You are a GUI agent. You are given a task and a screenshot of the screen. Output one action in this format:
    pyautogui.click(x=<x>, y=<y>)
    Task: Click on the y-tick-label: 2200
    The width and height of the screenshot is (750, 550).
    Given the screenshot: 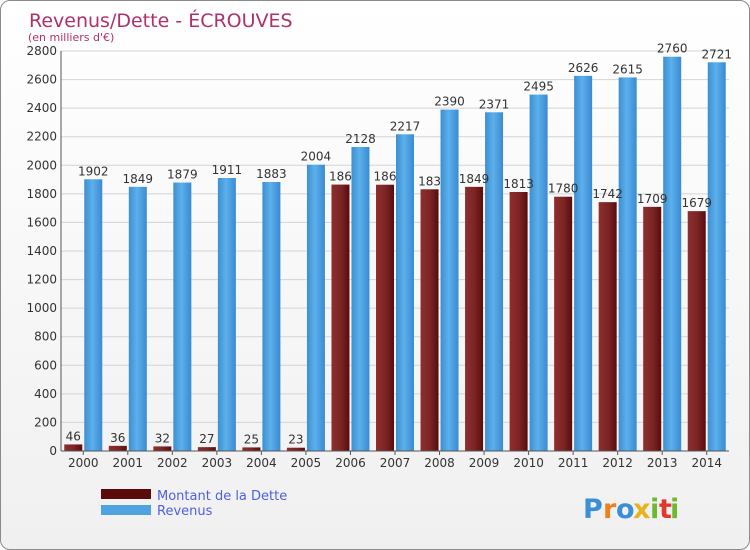 What is the action you would take?
    pyautogui.click(x=41, y=137)
    